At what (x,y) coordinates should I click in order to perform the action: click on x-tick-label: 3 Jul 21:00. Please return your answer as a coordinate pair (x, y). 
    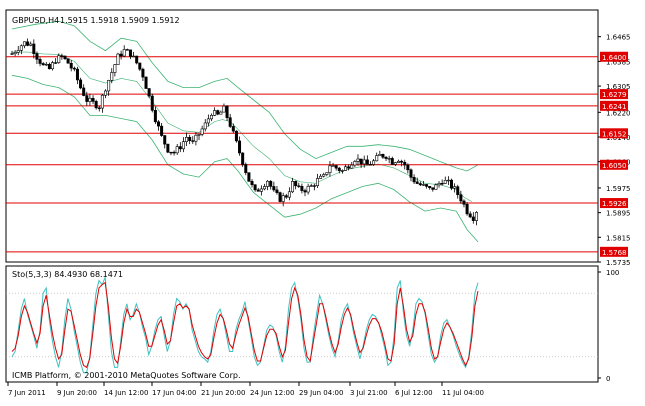
    Looking at the image, I should click on (369, 393).